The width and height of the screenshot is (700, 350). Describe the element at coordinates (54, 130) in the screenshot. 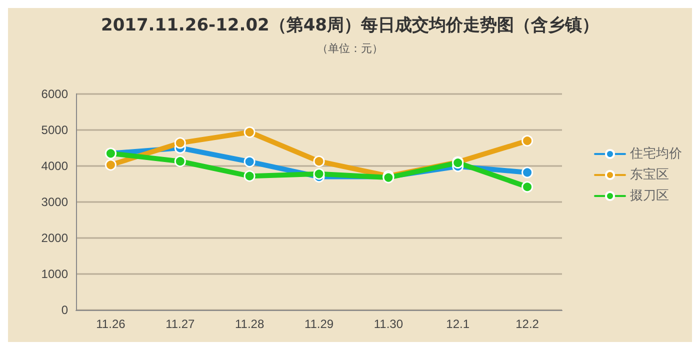

I see `y-tick-label: 5000` at that location.